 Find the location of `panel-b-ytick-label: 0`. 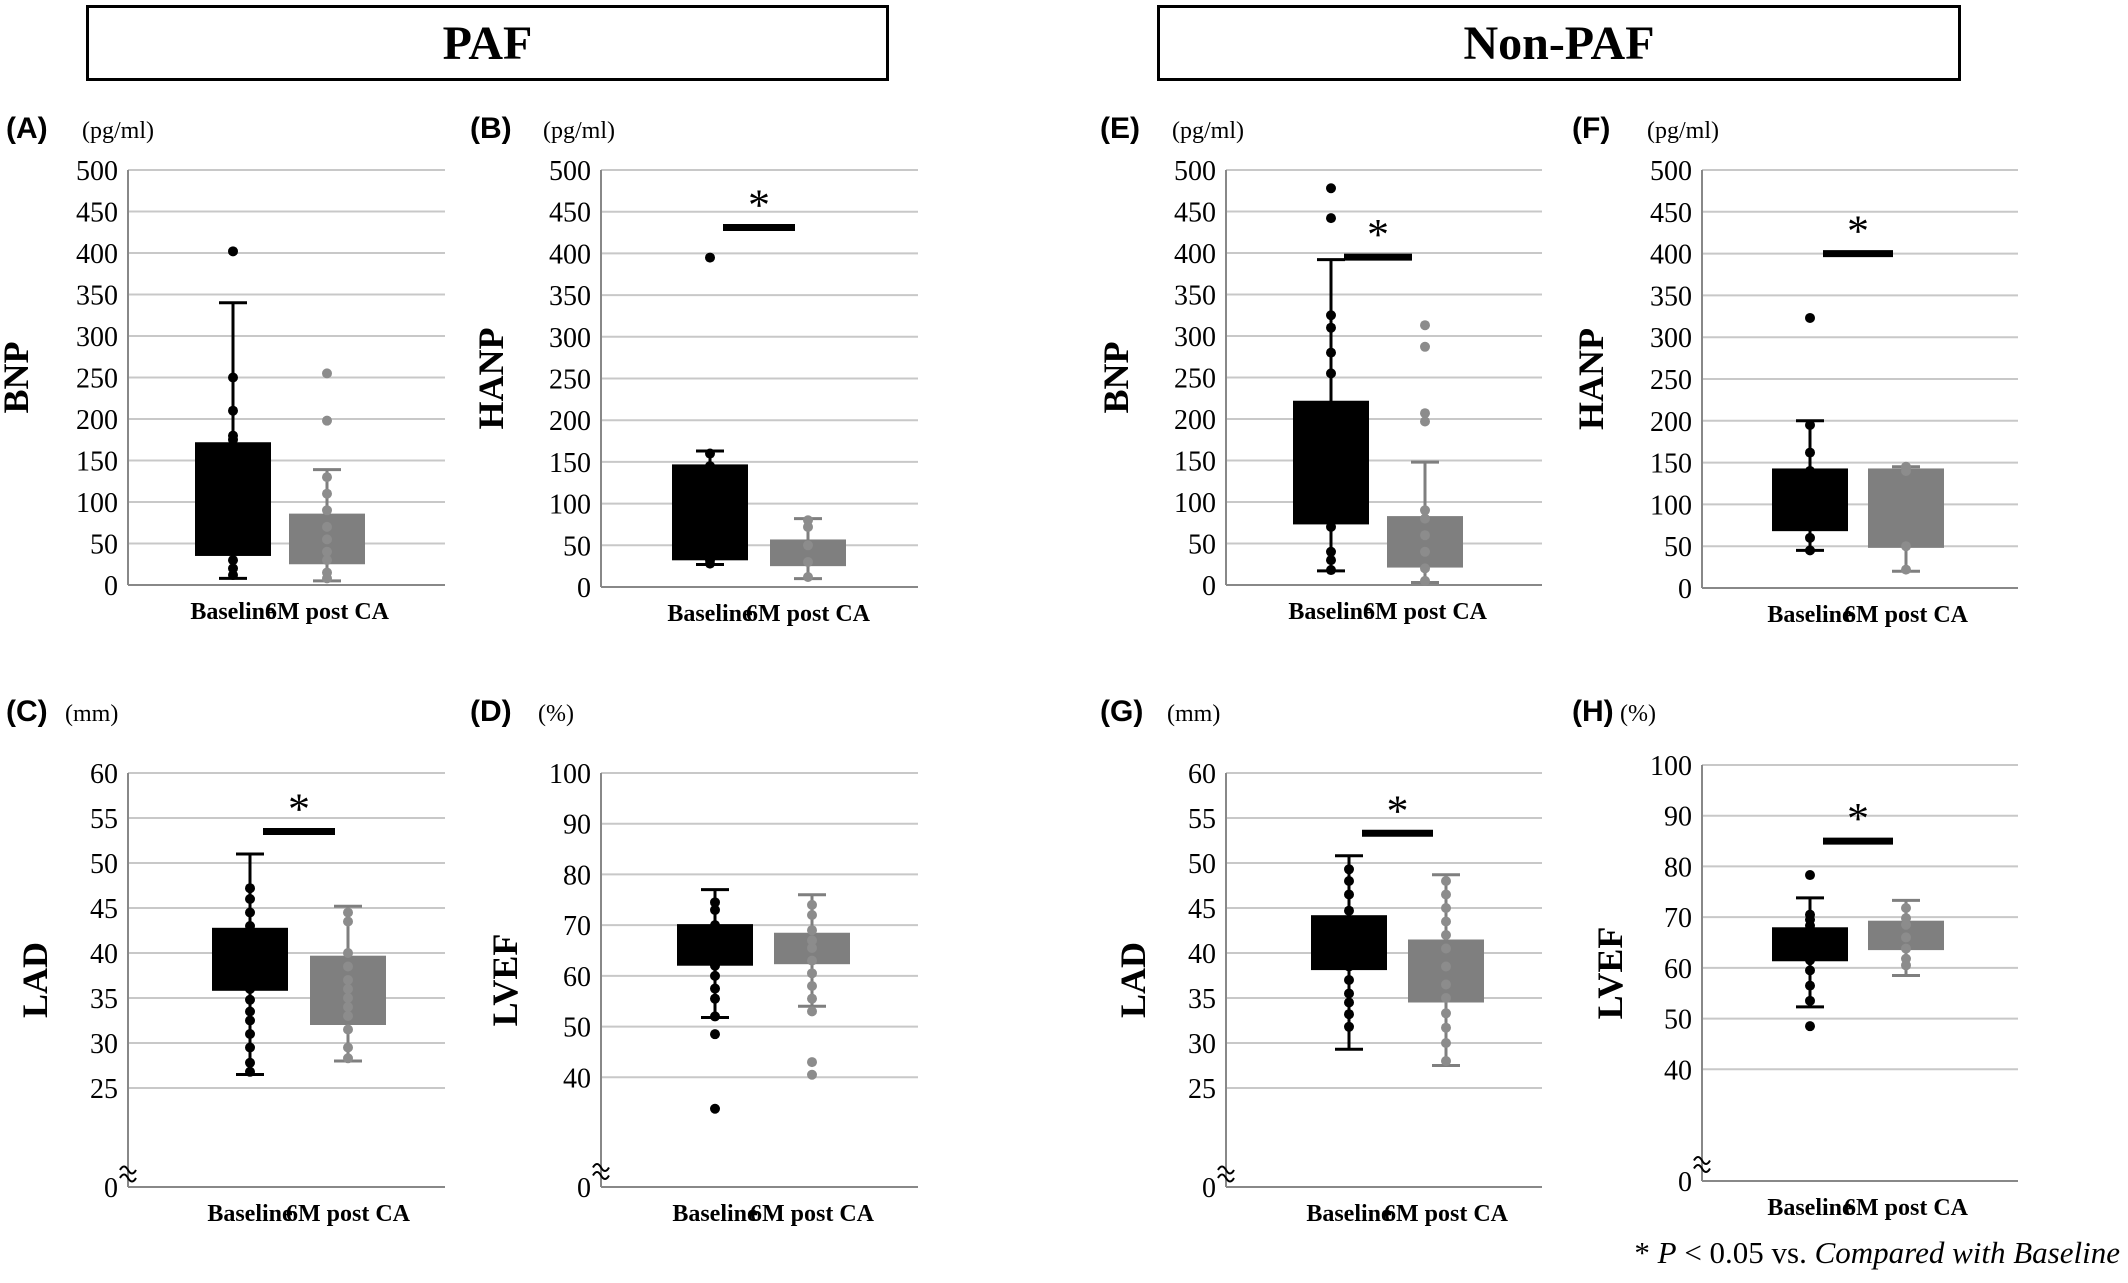

panel-b-ytick-label: 0 is located at coordinates (584, 588).